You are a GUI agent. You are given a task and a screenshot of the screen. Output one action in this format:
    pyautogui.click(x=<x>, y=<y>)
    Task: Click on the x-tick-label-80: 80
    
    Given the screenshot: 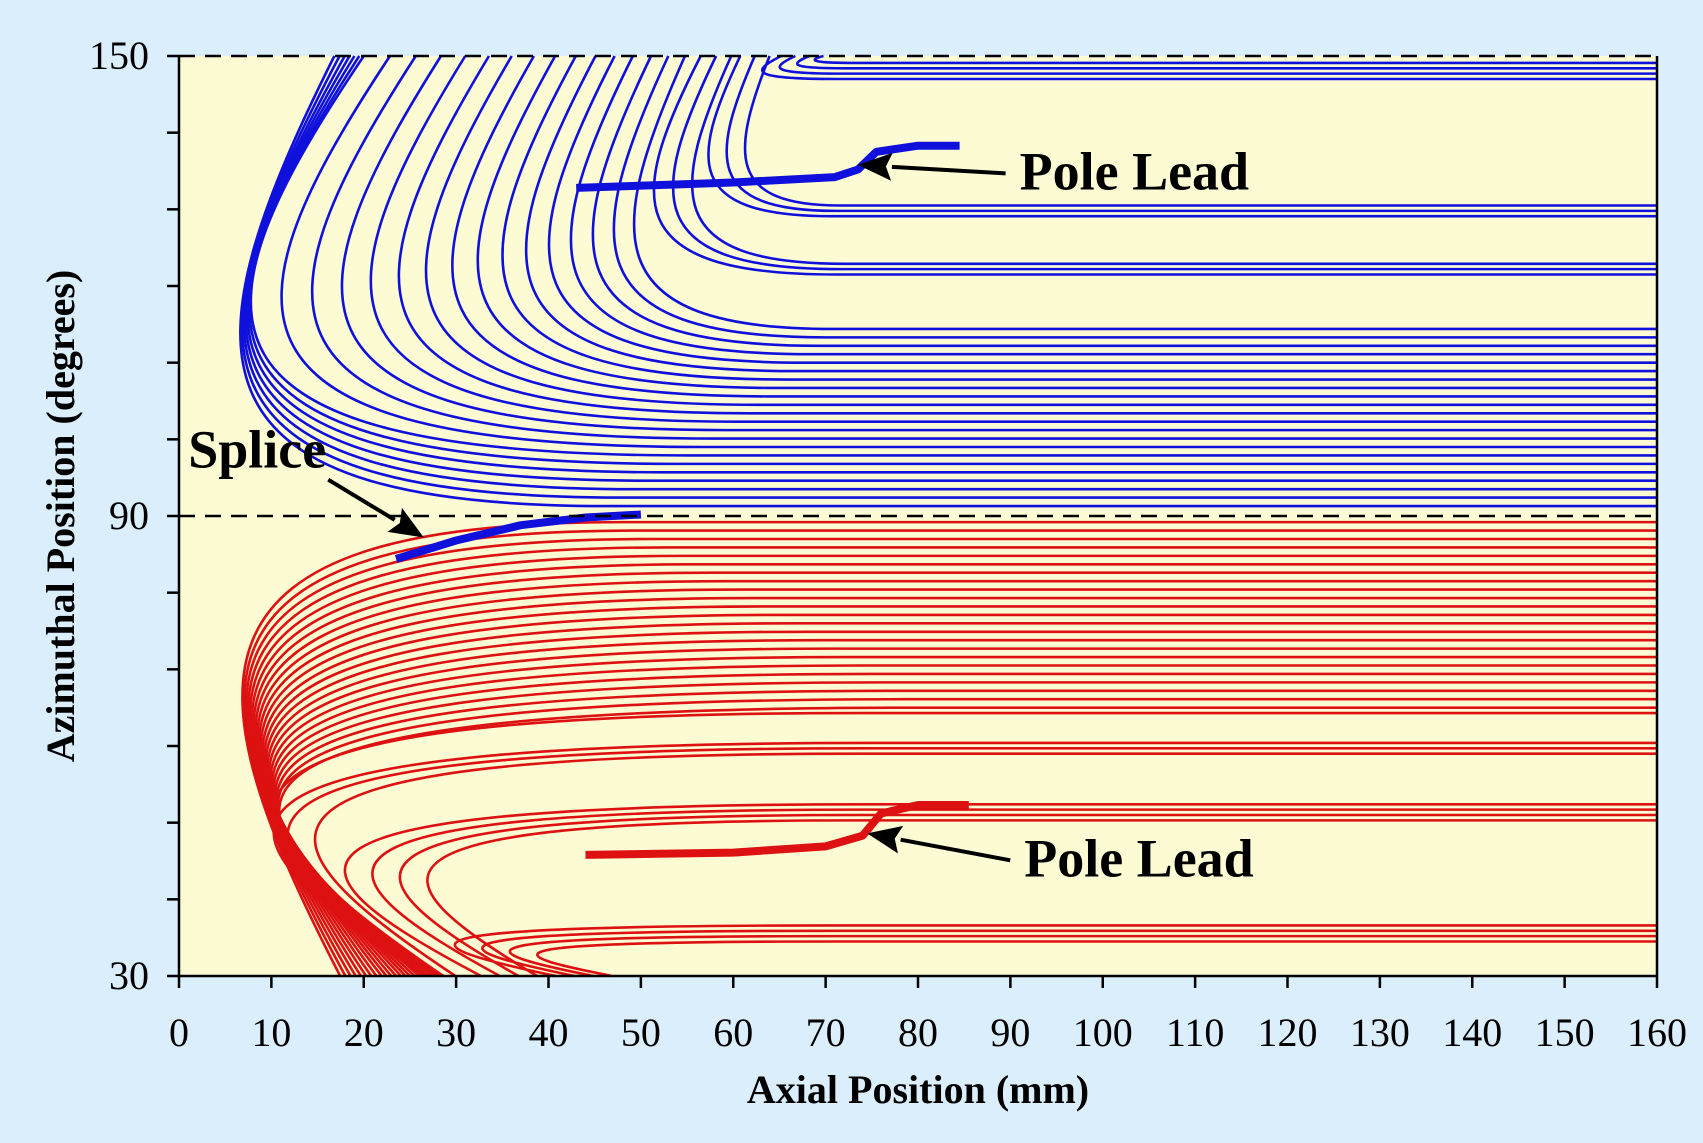 What is the action you would take?
    pyautogui.click(x=918, y=1032)
    